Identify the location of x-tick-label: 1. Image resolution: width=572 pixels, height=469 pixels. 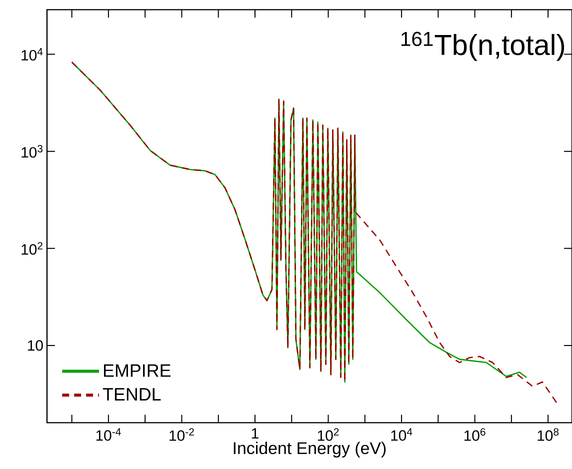
(255, 433).